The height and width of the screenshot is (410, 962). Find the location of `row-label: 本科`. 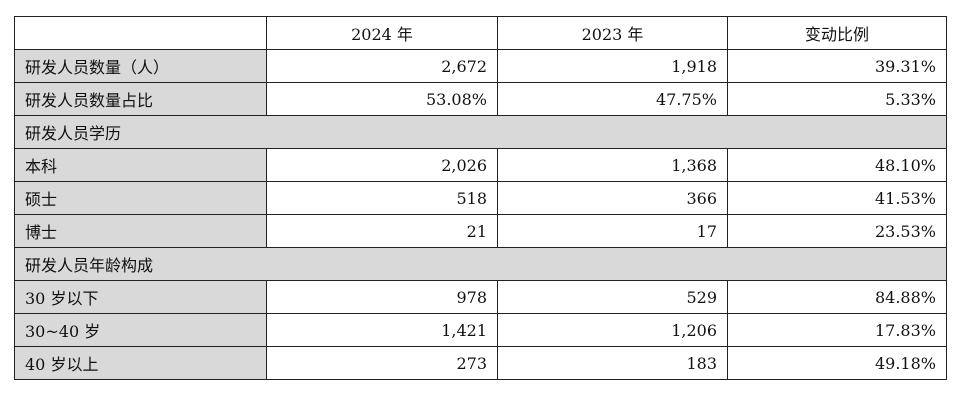

row-label: 本科 is located at coordinates (140, 165).